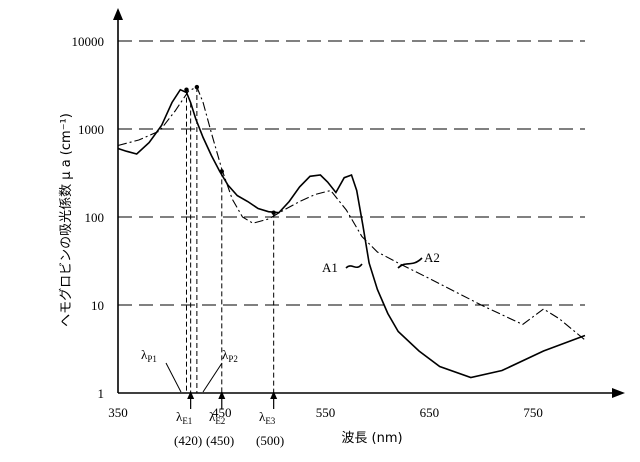 This screenshot has width=640, height=462. Describe the element at coordinates (186, 89) in the screenshot. I see `marker-point` at that location.